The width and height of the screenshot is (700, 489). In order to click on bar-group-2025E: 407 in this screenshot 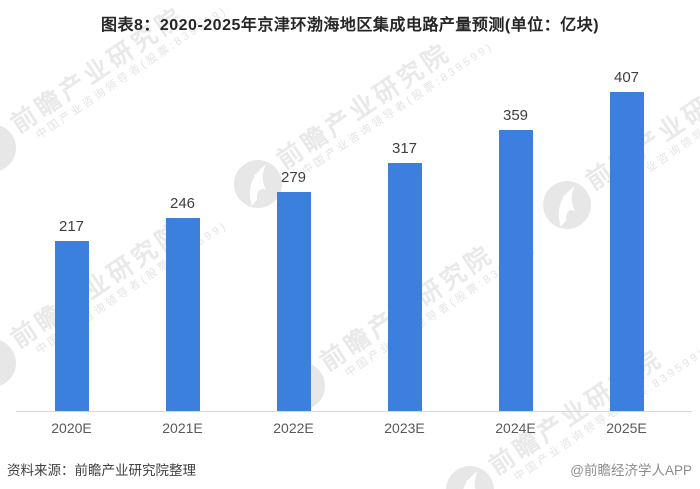, I will do `click(626, 234)`.